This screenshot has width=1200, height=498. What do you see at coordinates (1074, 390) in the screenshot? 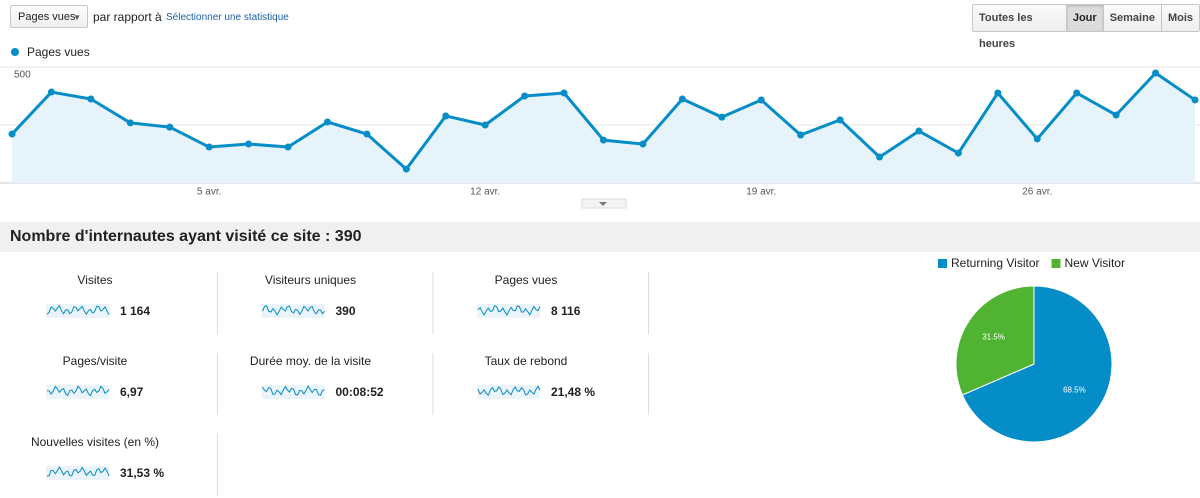
I see `slice-label: 68.5%` at bounding box center [1074, 390].